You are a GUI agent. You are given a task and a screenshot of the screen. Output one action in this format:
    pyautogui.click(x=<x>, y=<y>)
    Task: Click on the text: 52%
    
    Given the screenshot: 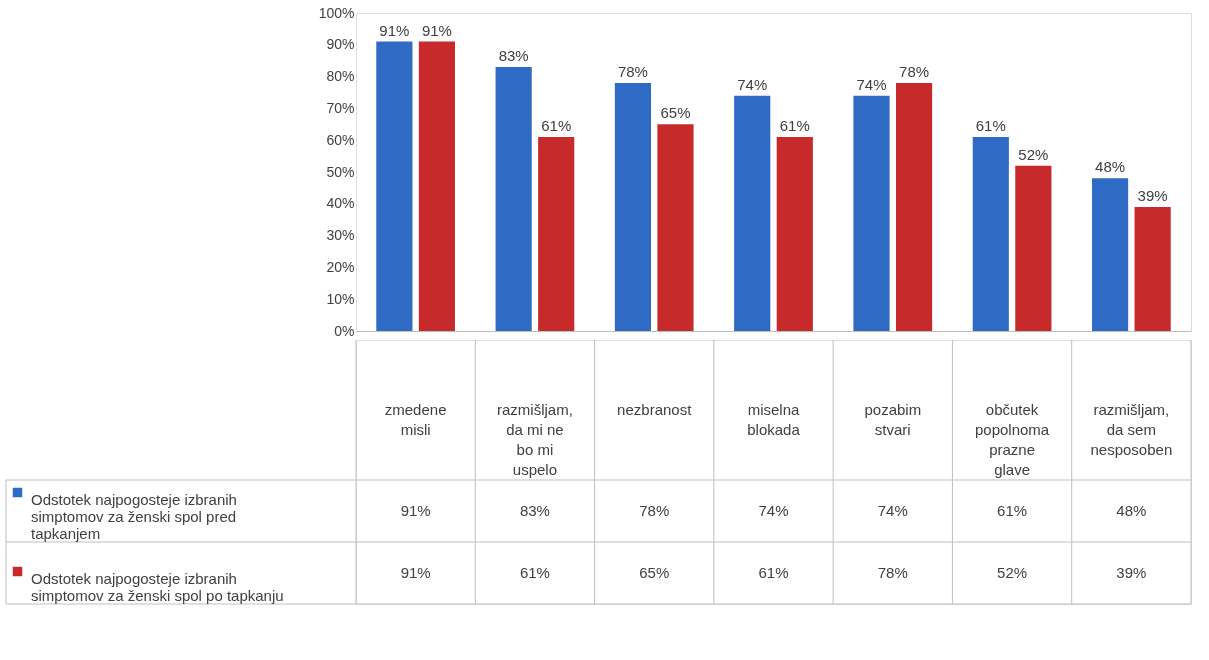 What is the action you would take?
    pyautogui.click(x=1033, y=154)
    